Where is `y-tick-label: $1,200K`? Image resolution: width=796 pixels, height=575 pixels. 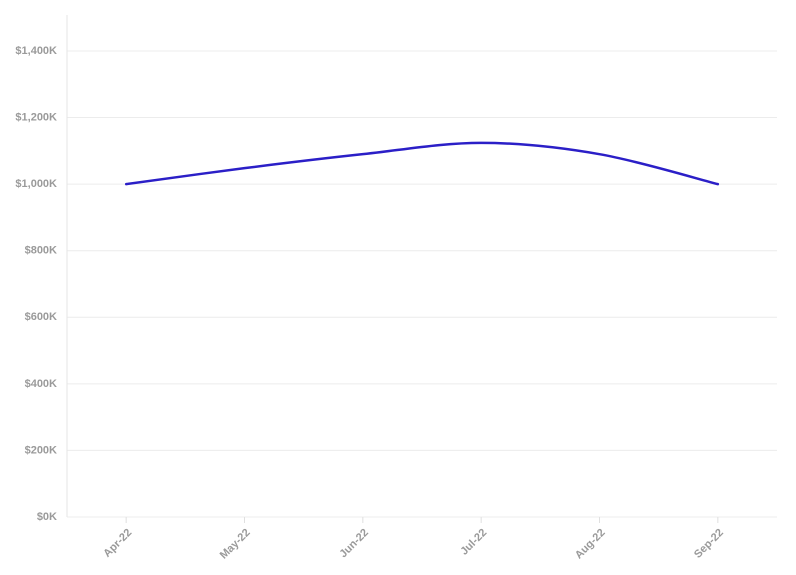 y-tick-label: $1,200K is located at coordinates (36, 117).